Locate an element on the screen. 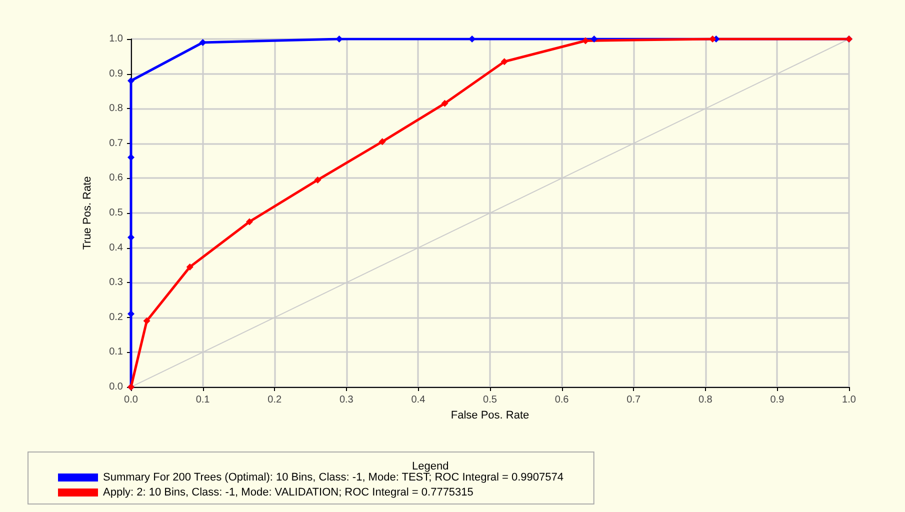 The image size is (905, 512). y-axis-title: True Pos. Rate is located at coordinates (88, 213).